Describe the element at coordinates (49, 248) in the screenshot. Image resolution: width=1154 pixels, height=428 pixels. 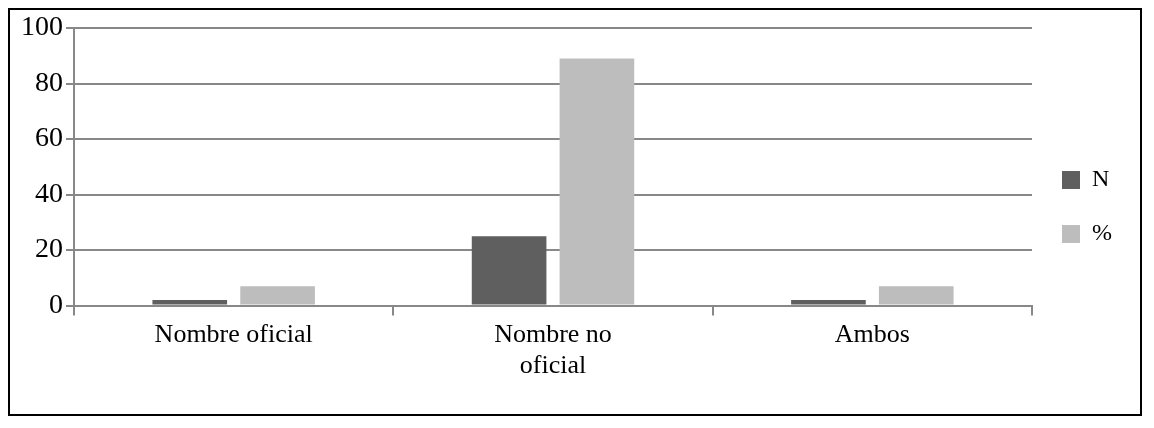
I see `y-tick-label: 20` at that location.